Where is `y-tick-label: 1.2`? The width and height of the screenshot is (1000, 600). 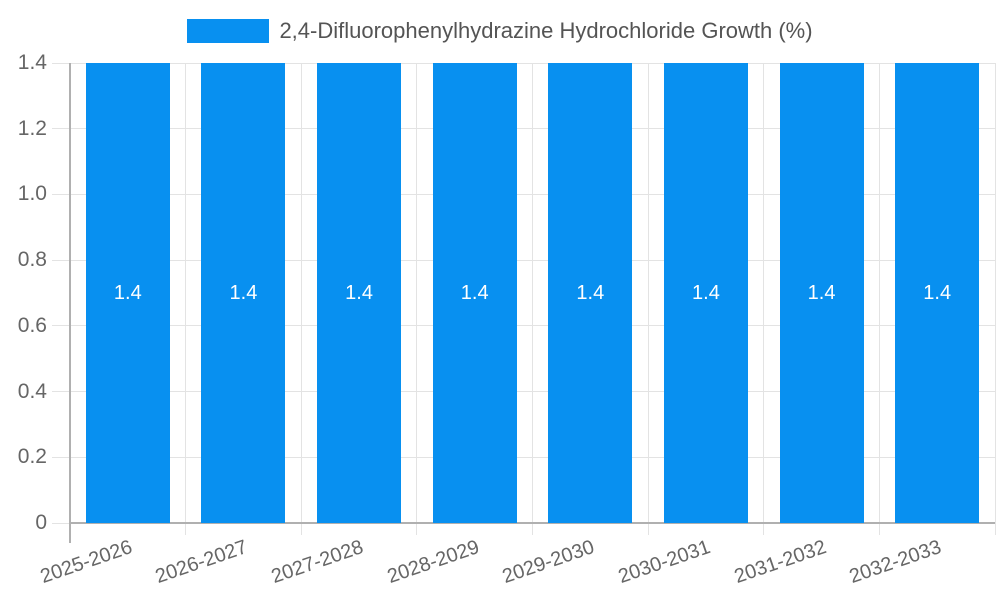 y-tick-label: 1.2 is located at coordinates (32, 128).